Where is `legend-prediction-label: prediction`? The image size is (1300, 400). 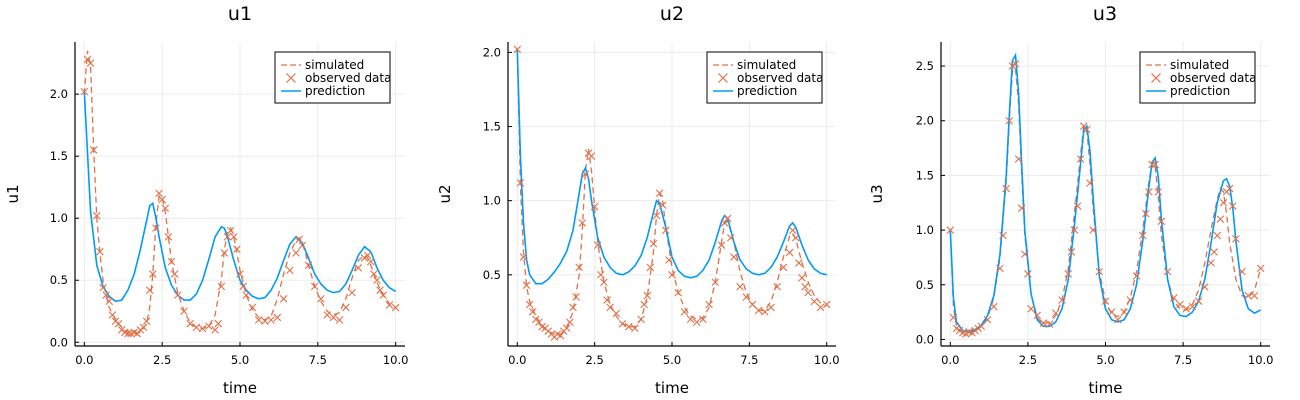
legend-prediction-label: prediction is located at coordinates (1200, 91).